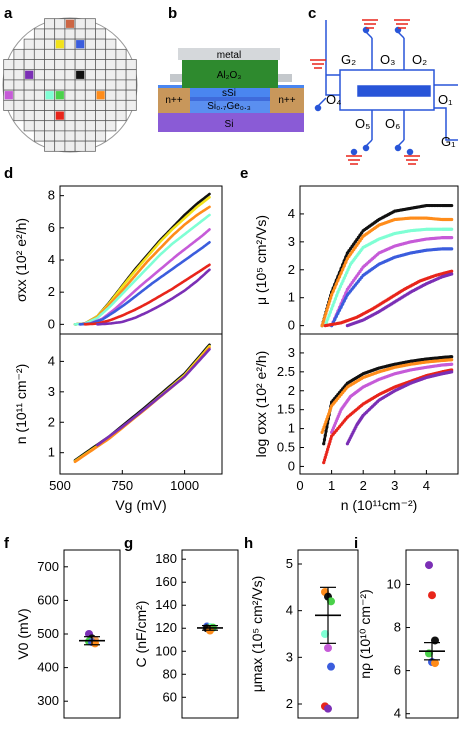 The height and width of the screenshot is (730, 463). Describe the element at coordinates (286, 447) in the screenshot. I see `y-tick-label: 0.5` at that location.